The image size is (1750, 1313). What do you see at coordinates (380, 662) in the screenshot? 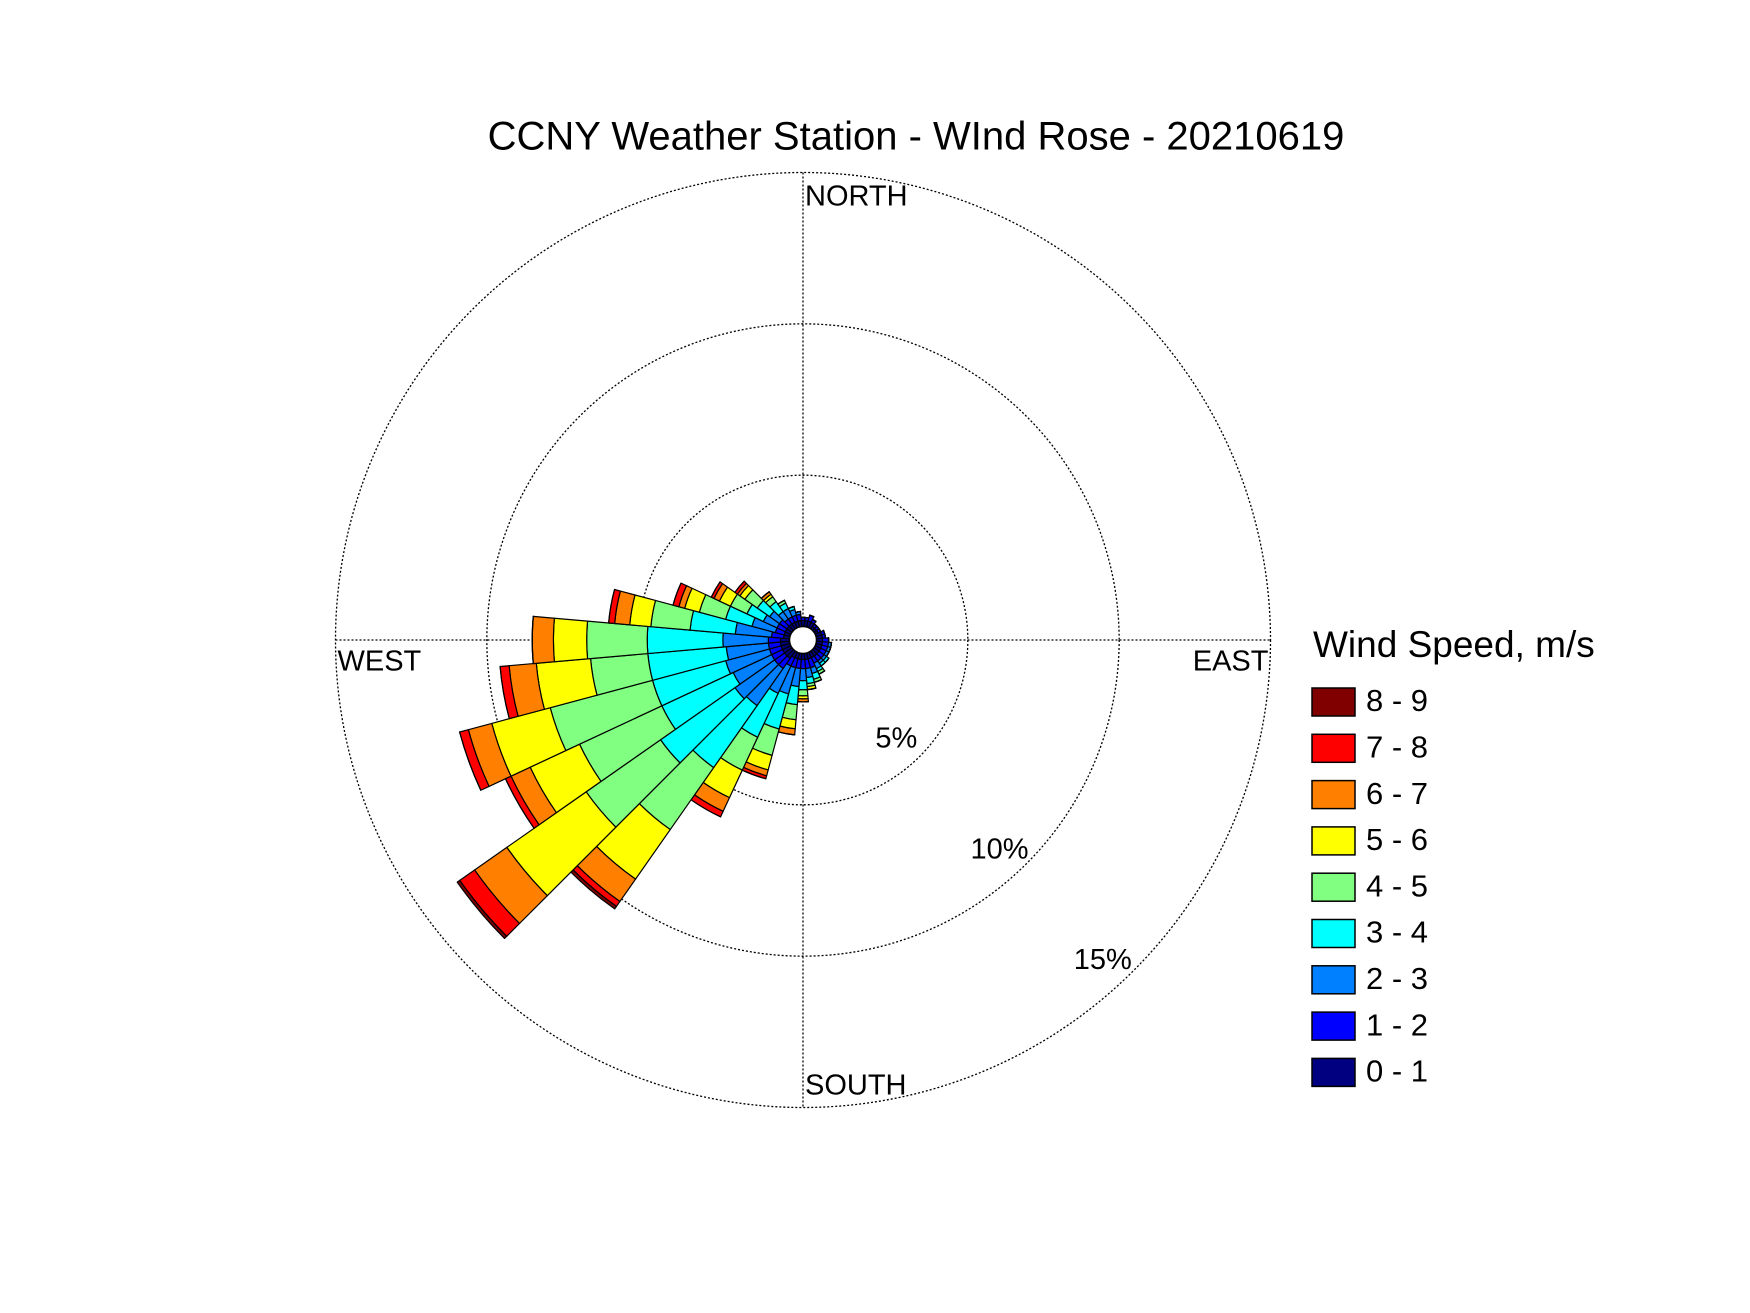
I see `direction-label: WEST` at bounding box center [380, 662].